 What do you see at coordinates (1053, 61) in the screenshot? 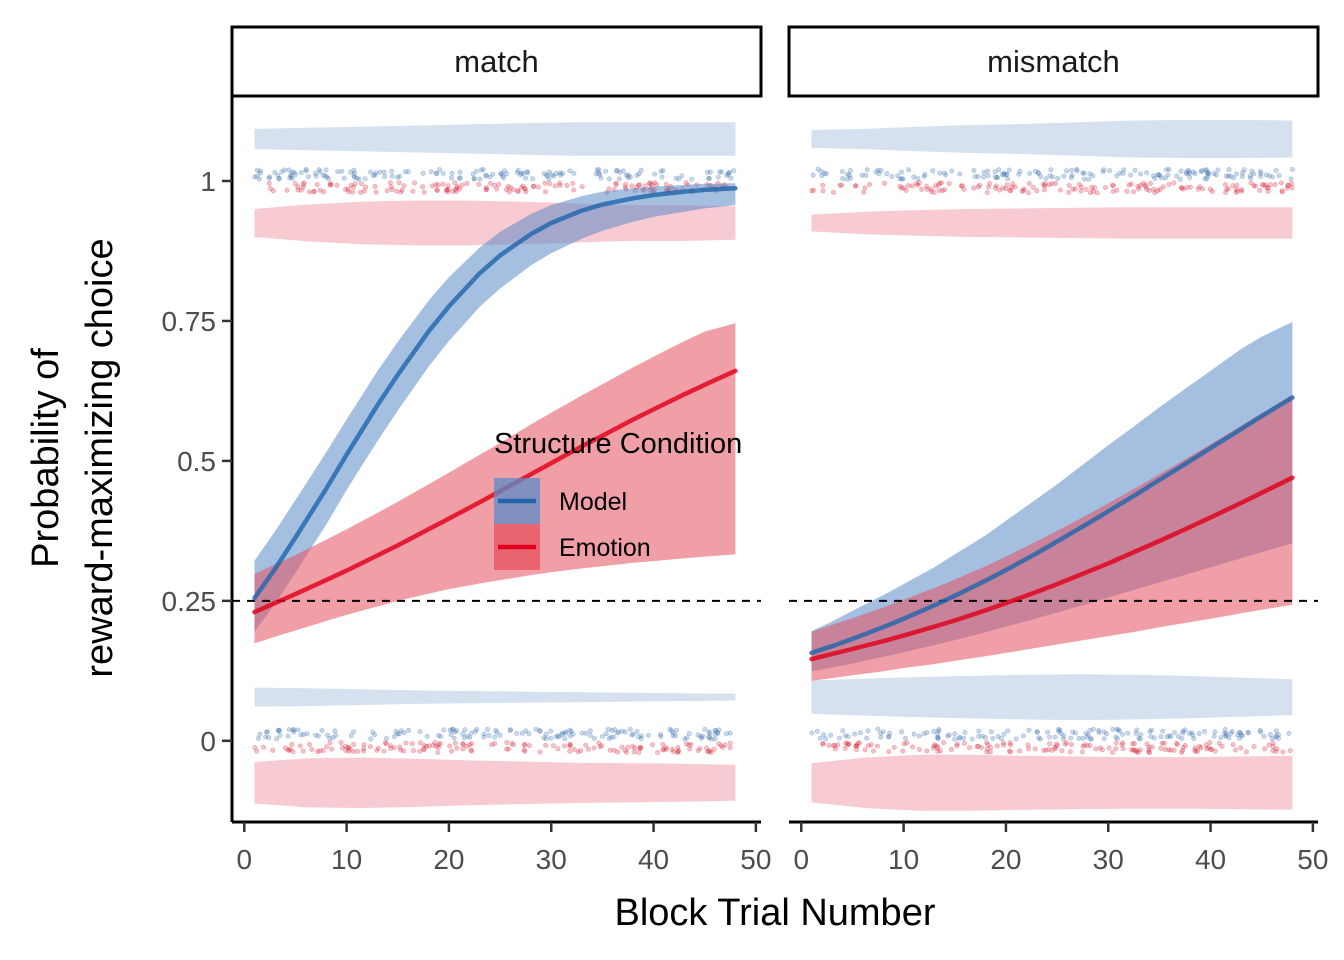
I see `strip-label-mismatch: mismatch` at bounding box center [1053, 61].